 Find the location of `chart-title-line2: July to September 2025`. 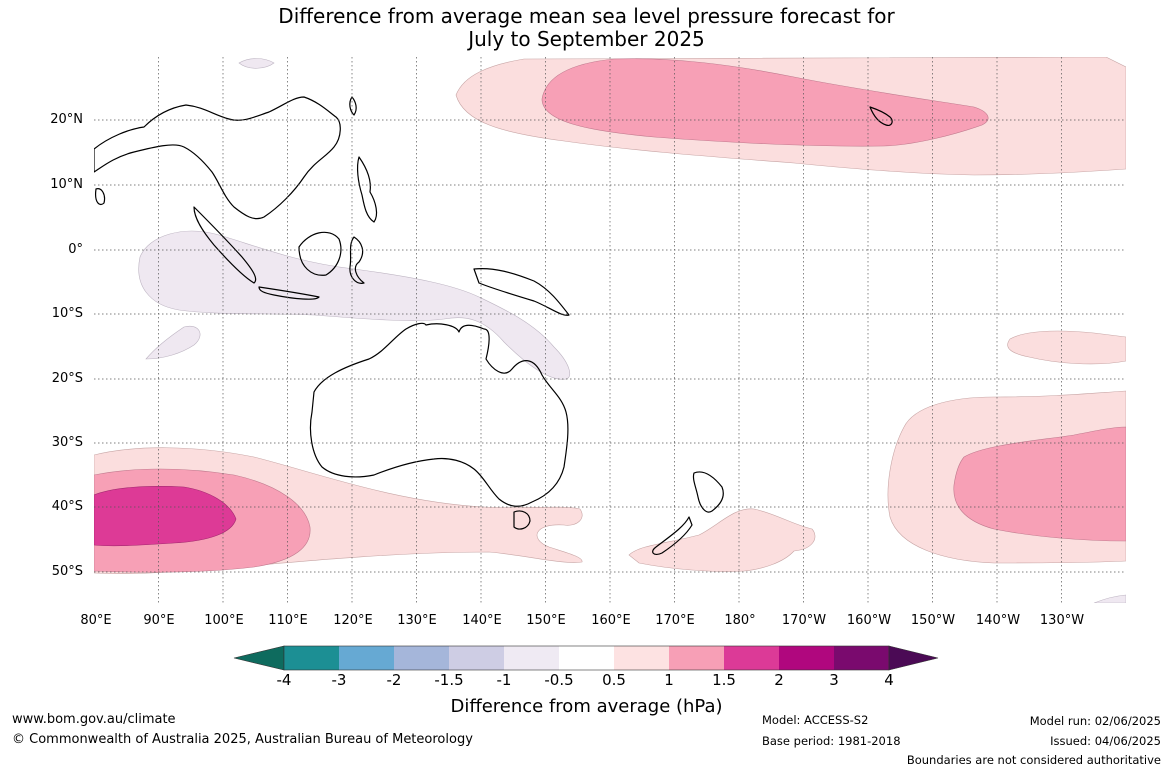

chart-title-line2: July to September 2025 is located at coordinates (586, 39).